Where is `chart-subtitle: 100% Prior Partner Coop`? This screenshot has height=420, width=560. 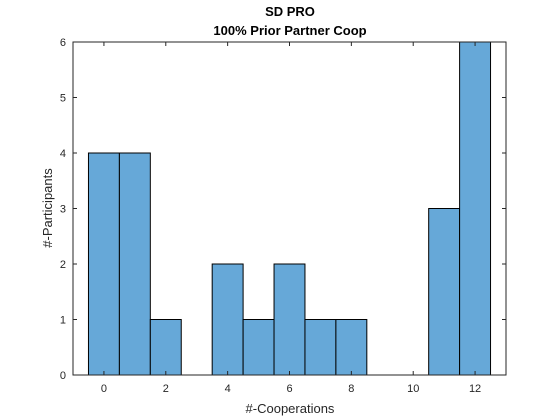
chart-subtitle: 100% Prior Partner Coop is located at coordinates (289, 30).